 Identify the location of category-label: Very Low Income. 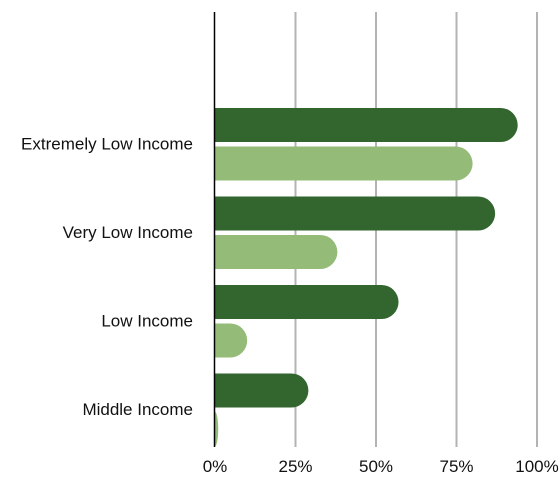
(128, 232).